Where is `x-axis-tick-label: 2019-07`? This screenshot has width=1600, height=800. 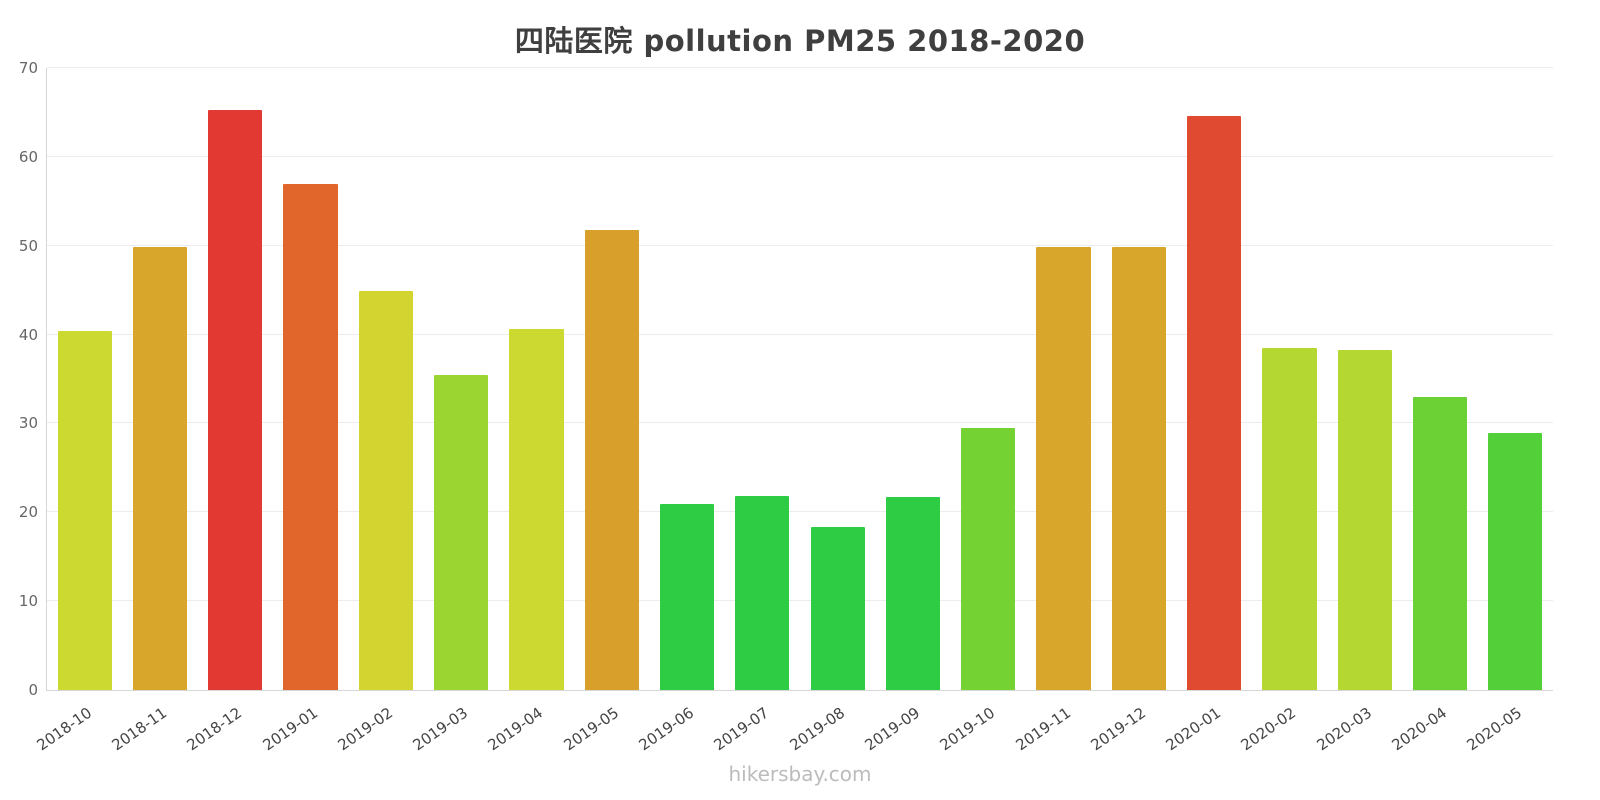
x-axis-tick-label: 2019-07 is located at coordinates (741, 729).